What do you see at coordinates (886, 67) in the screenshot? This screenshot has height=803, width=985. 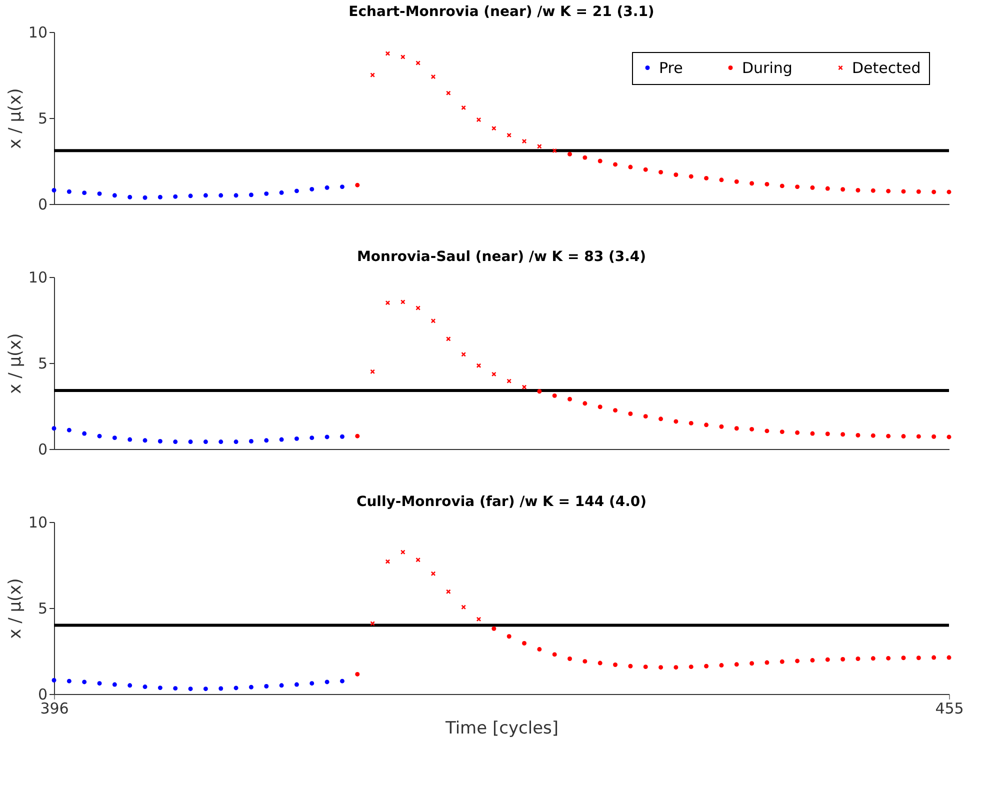 I see `legend-label: Detected` at bounding box center [886, 67].